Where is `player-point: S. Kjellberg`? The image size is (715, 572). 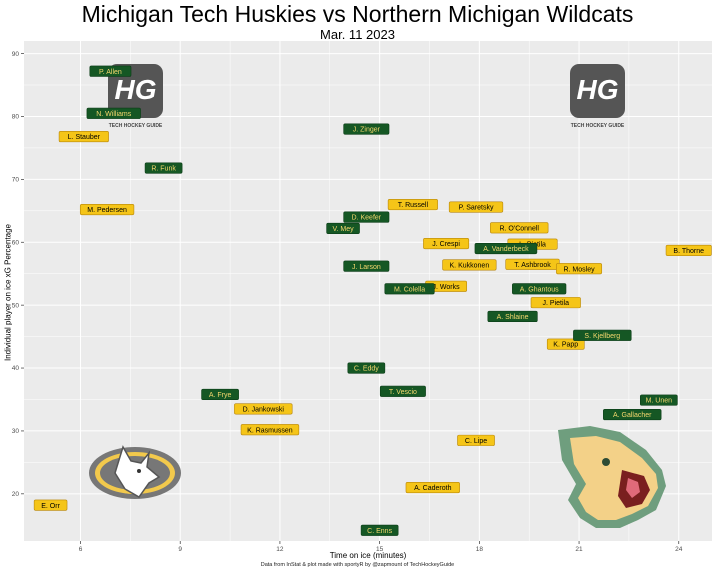
player-point: S. Kjellberg is located at coordinates (602, 335).